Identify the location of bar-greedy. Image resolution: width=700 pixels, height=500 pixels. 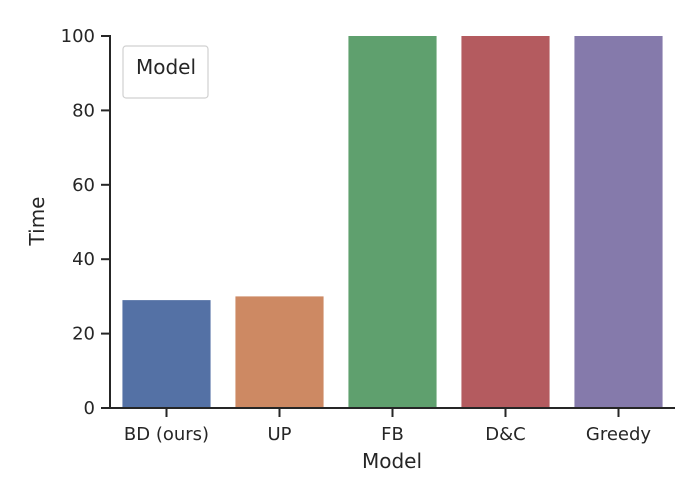
(618, 222).